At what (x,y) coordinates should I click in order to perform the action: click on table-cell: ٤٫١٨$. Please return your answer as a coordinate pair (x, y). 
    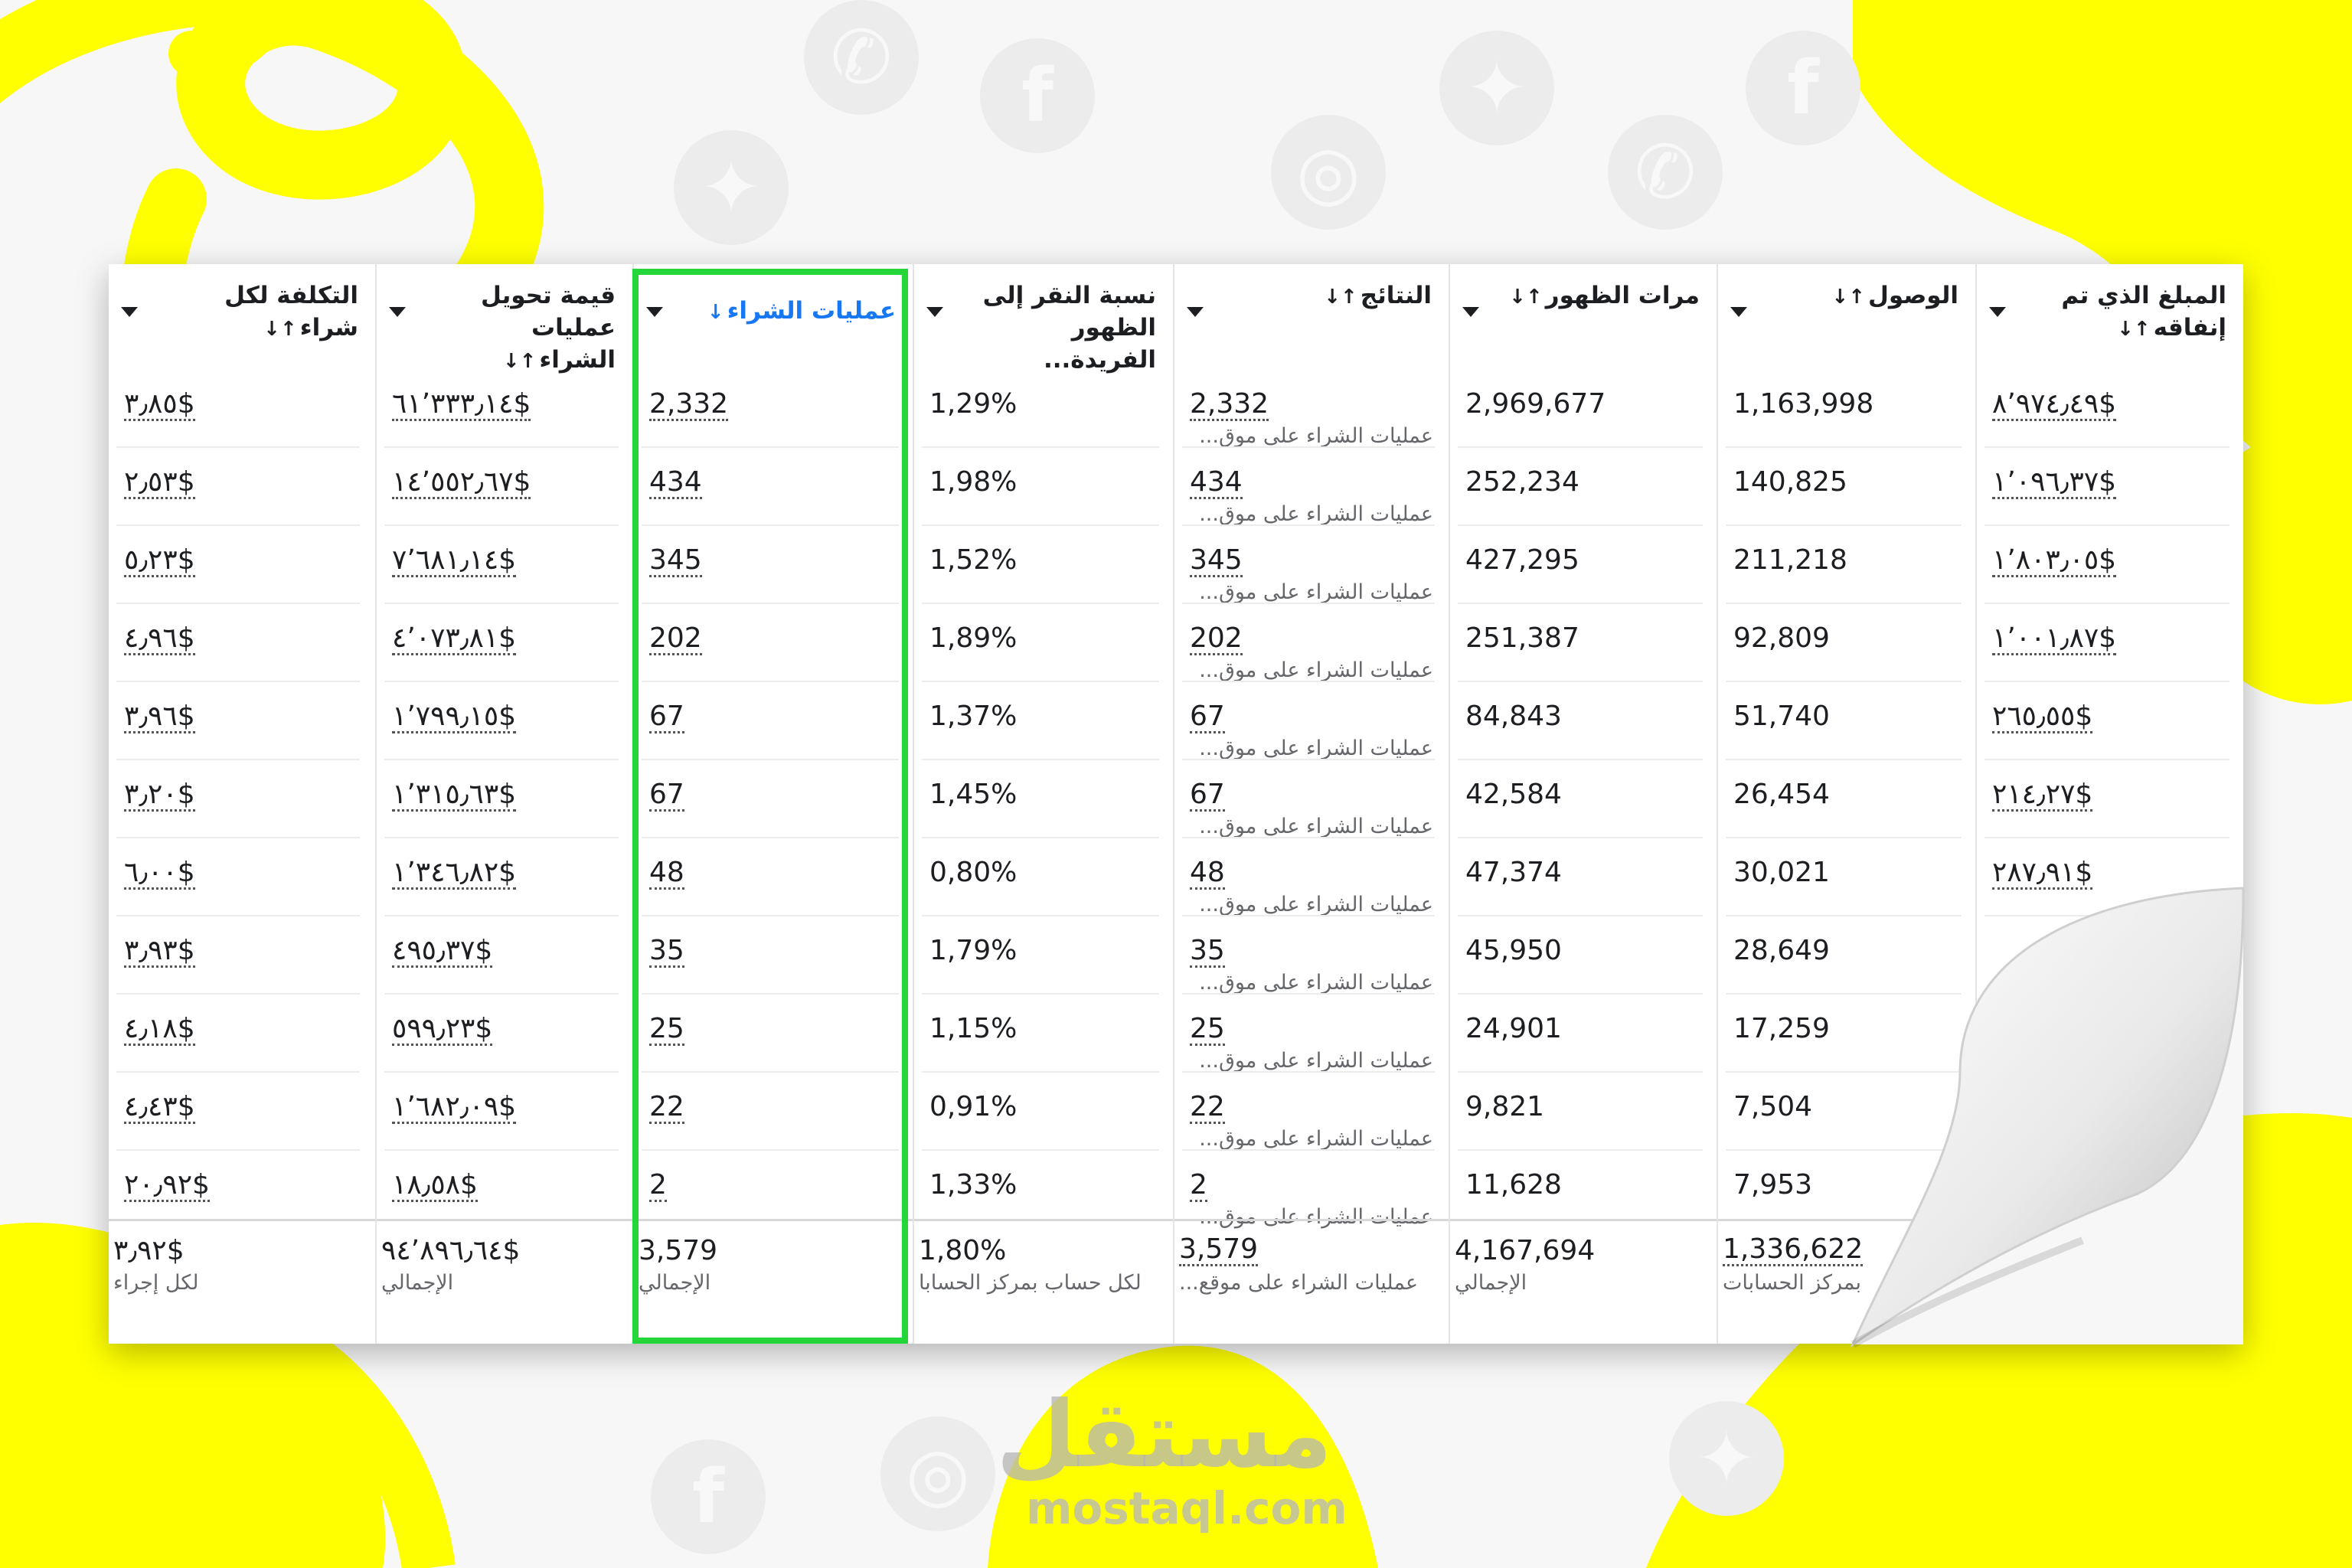
    Looking at the image, I should click on (242, 1029).